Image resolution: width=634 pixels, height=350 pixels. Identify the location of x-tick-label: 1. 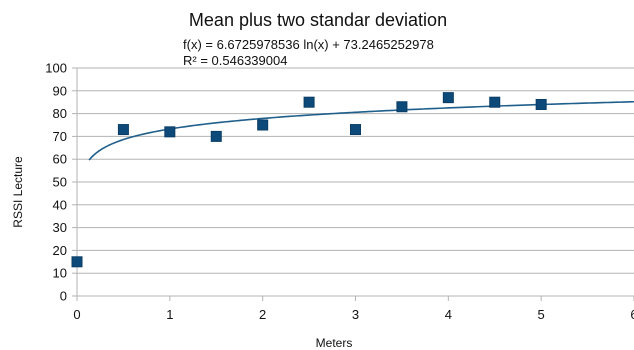
(169, 314).